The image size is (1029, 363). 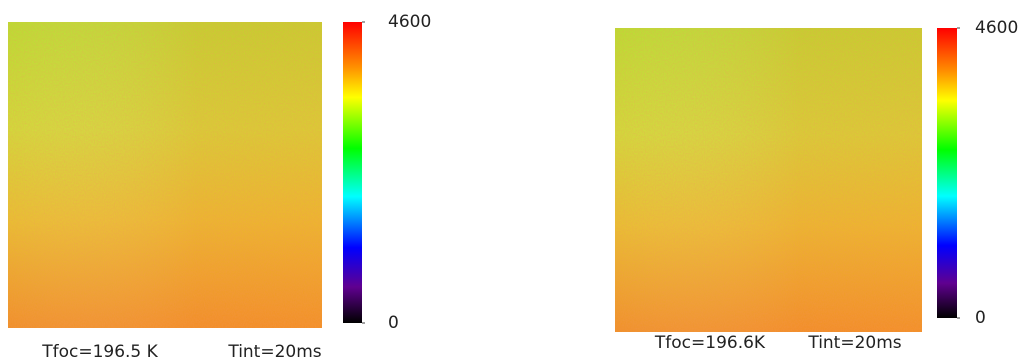 What do you see at coordinates (99, 352) in the screenshot?
I see `caption: Tfoc=196.5 K` at bounding box center [99, 352].